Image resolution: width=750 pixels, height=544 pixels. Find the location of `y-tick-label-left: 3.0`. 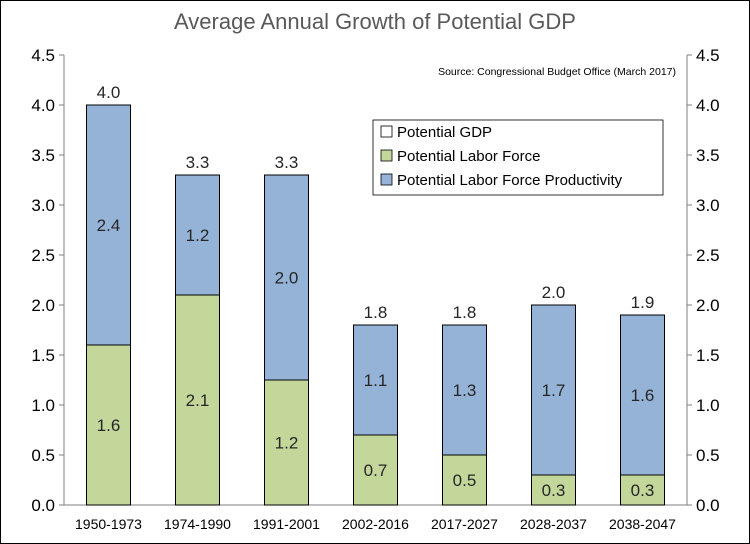

y-tick-label-left: 3.0 is located at coordinates (43, 205).